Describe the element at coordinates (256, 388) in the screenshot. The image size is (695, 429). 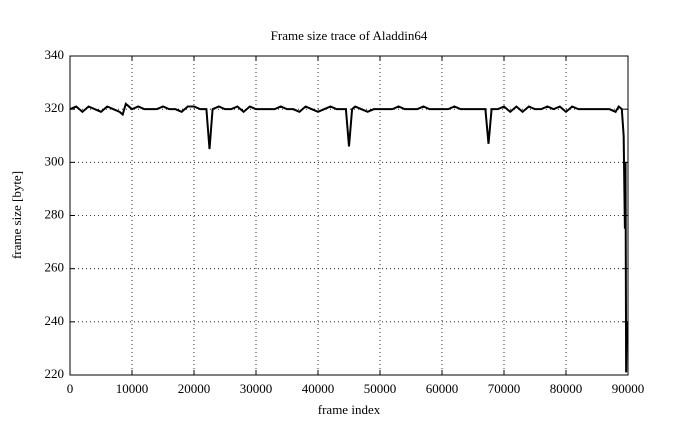
I see `x-tick-label: 30000` at that location.